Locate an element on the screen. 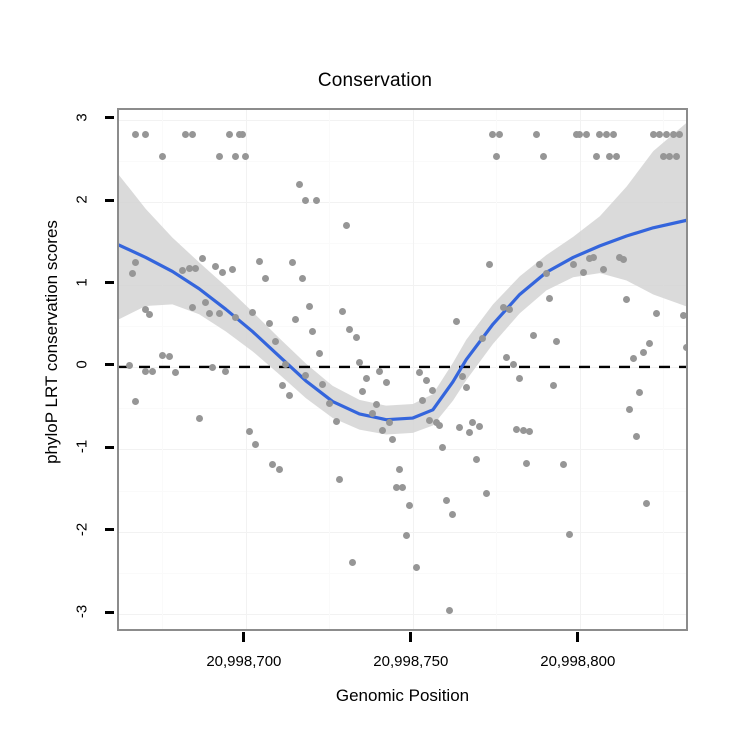 The image size is (750, 750). chart-title: Conservation is located at coordinates (375, 80).